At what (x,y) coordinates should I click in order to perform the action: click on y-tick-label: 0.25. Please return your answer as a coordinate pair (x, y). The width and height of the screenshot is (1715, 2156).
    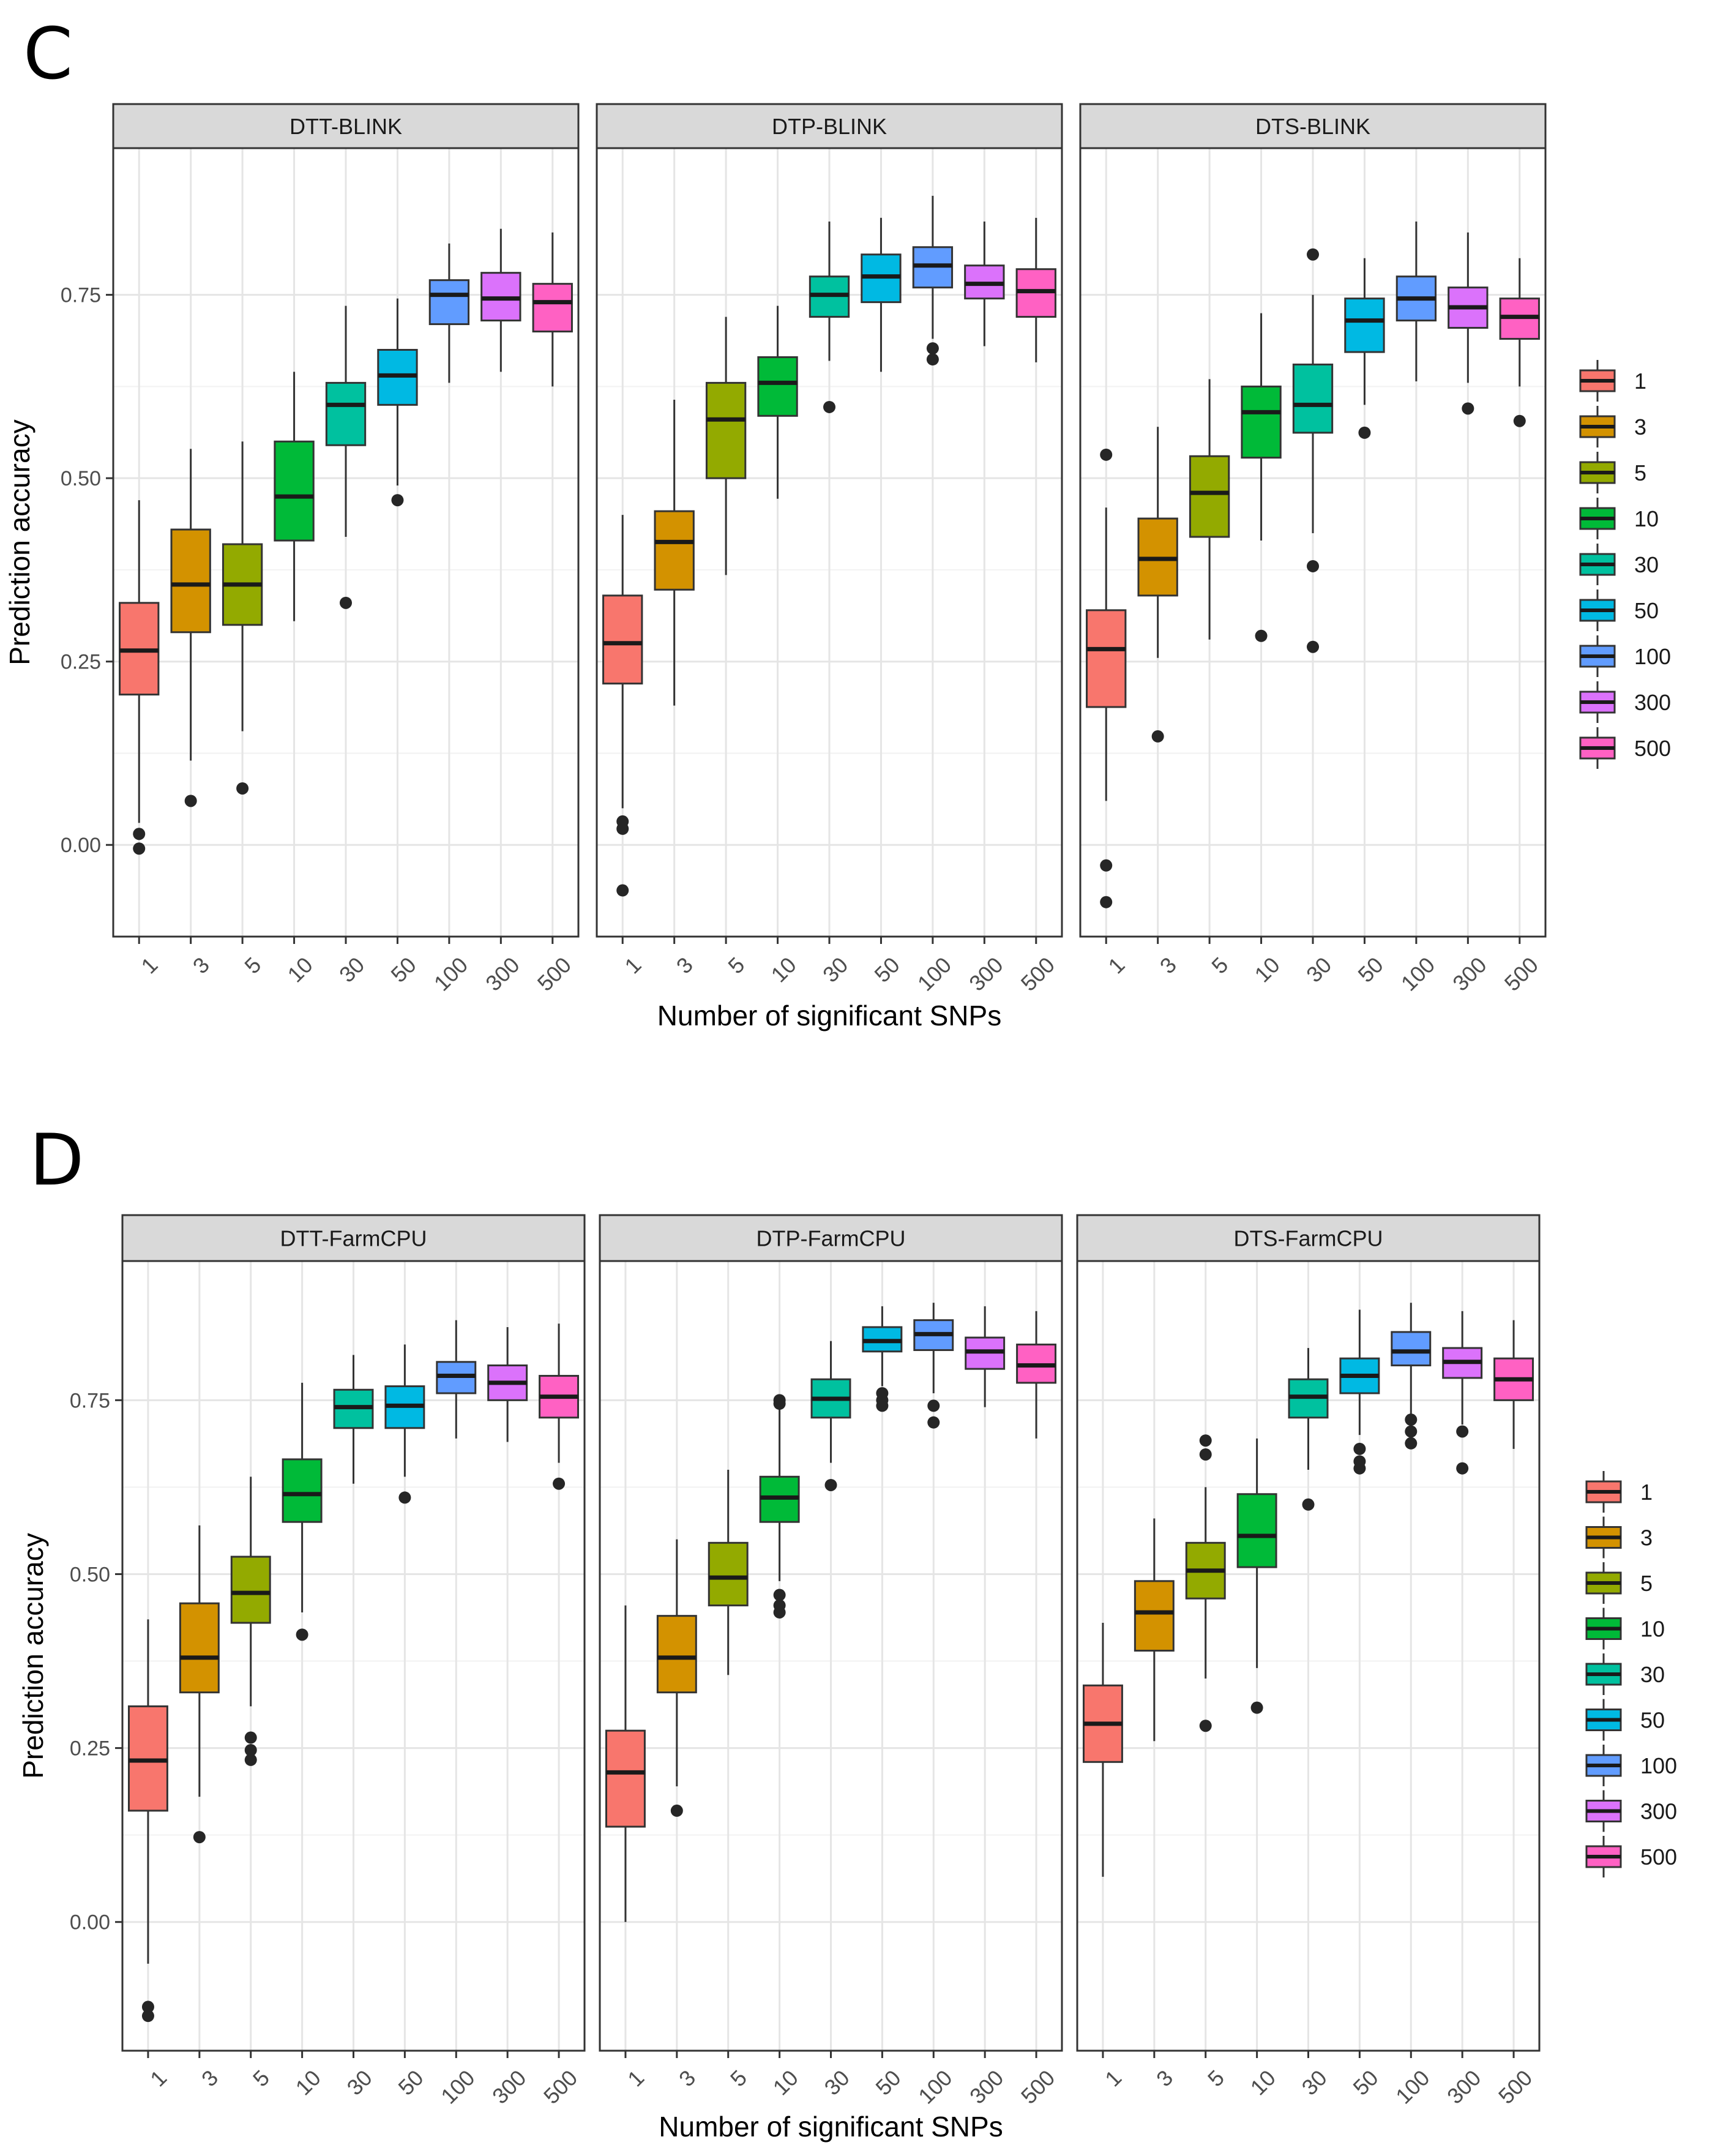
    Looking at the image, I should click on (81, 663).